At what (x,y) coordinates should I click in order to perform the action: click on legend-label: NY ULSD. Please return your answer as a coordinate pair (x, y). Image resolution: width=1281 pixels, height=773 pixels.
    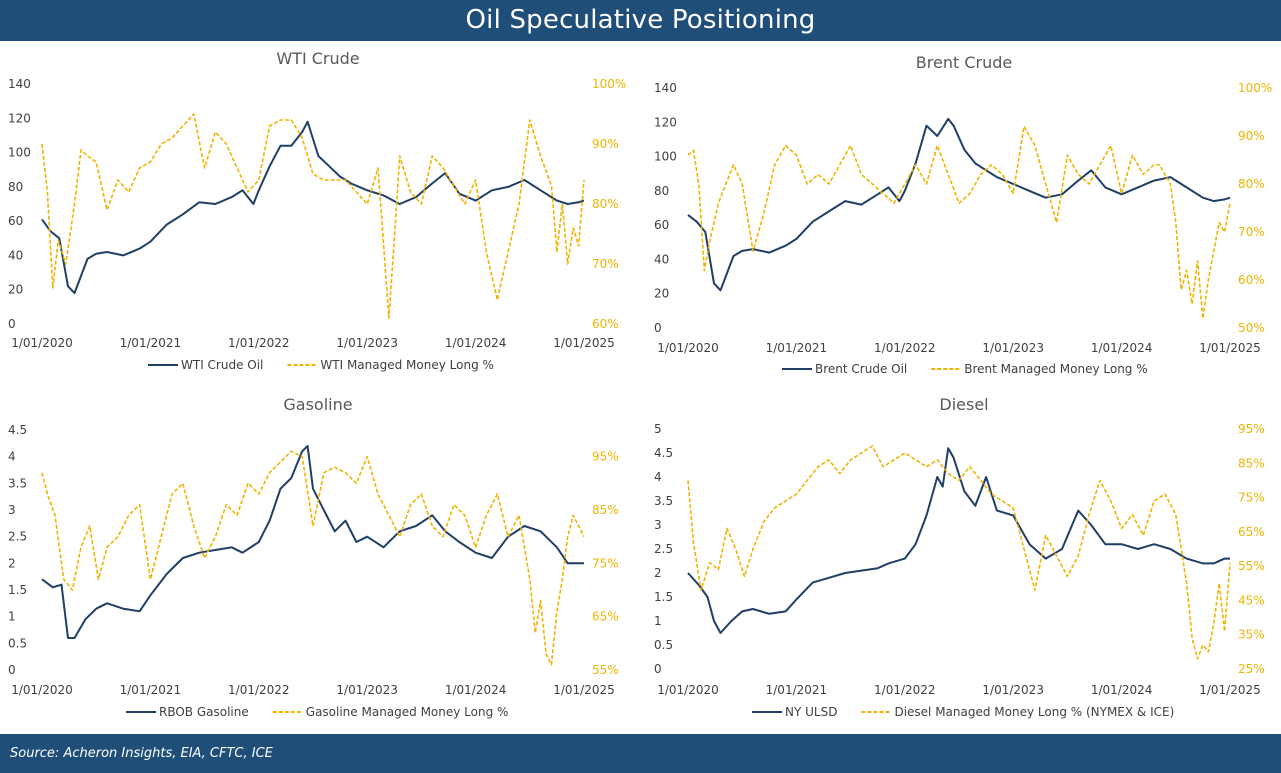
    Looking at the image, I should click on (811, 712).